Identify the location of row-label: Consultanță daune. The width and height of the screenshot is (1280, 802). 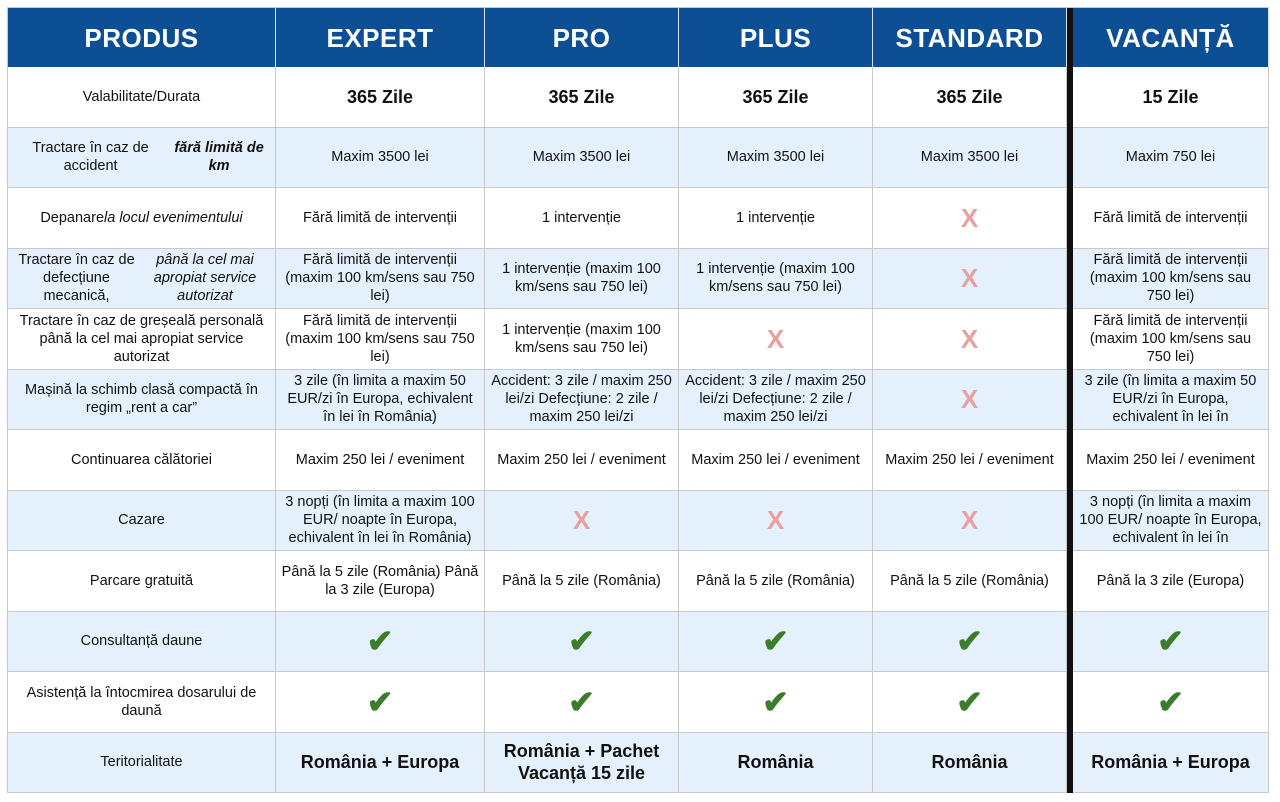
(141, 641).